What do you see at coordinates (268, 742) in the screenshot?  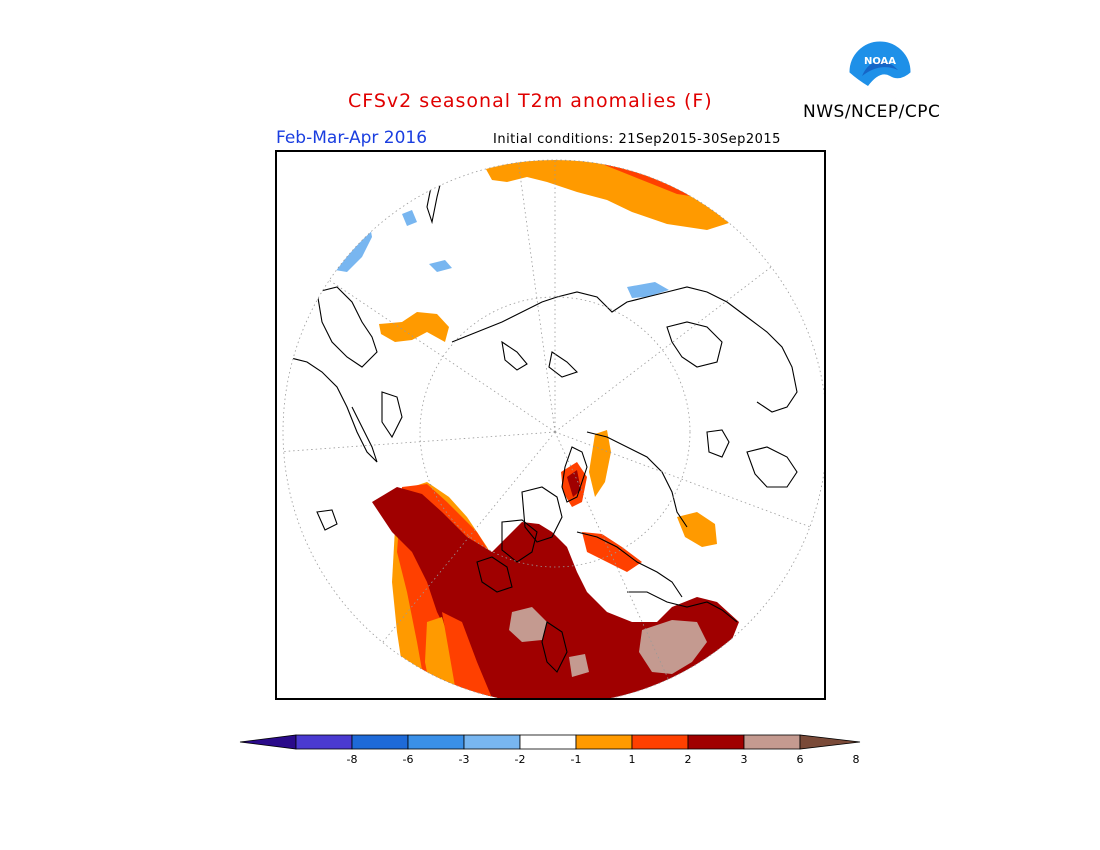 I see `legend-arrow-left` at bounding box center [268, 742].